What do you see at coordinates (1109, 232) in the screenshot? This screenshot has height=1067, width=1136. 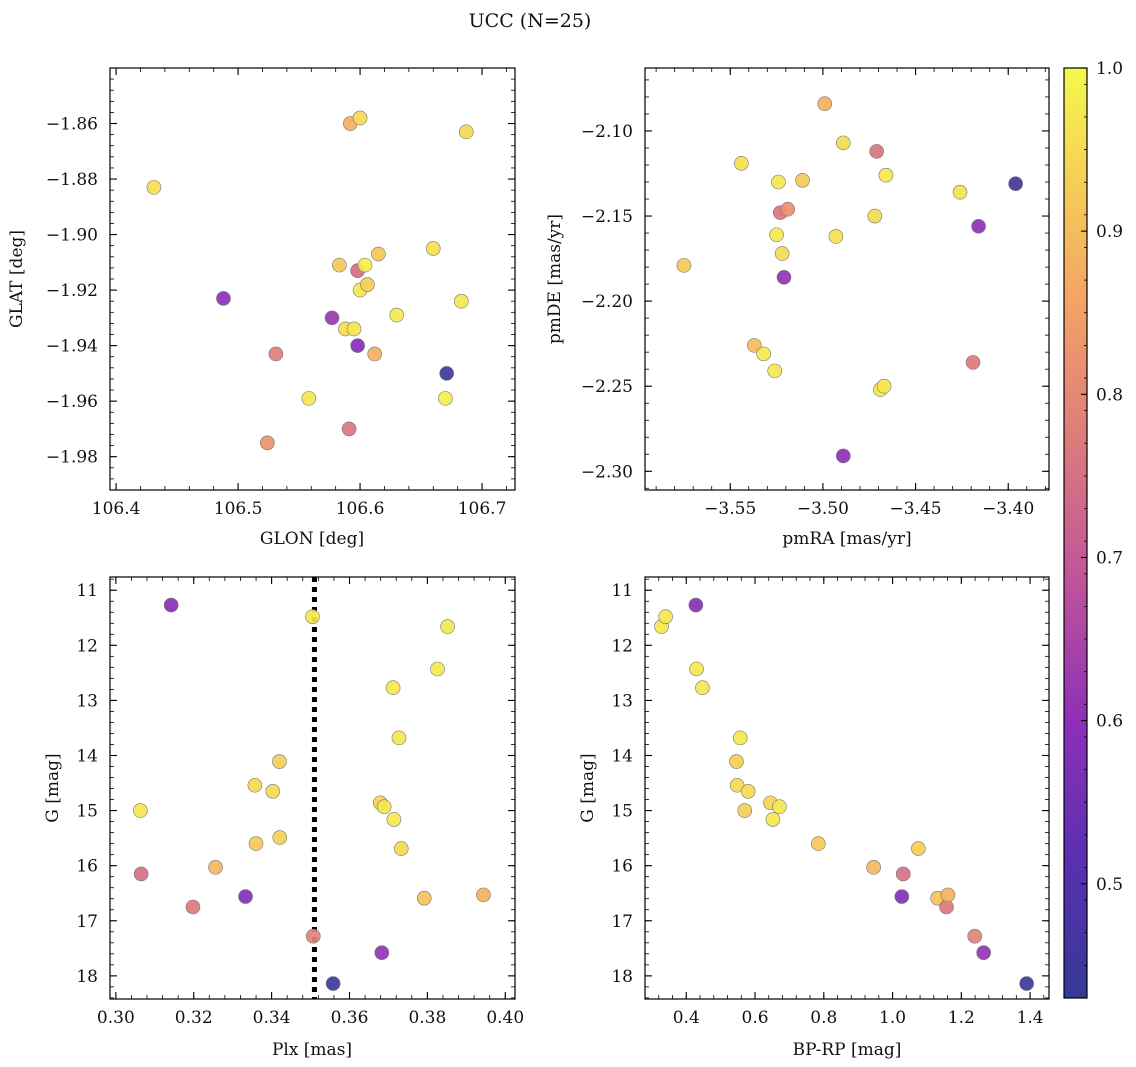 I see `colorbar-tick-label: 0.9` at bounding box center [1109, 232].